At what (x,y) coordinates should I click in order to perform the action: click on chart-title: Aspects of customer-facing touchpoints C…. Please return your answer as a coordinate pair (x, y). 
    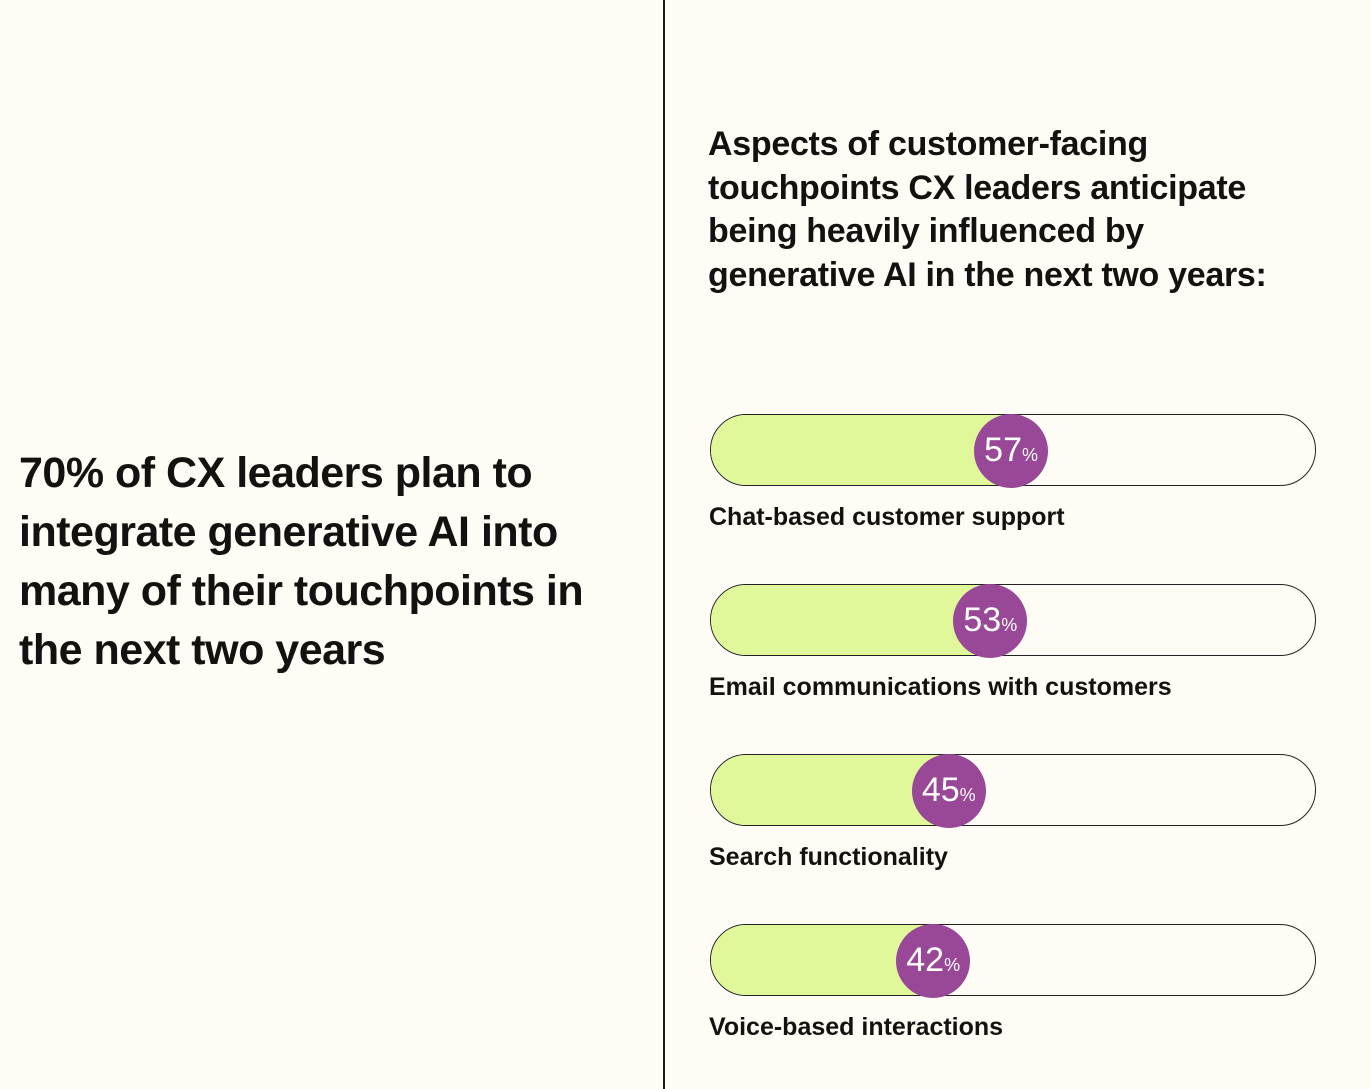
    Looking at the image, I should click on (987, 209).